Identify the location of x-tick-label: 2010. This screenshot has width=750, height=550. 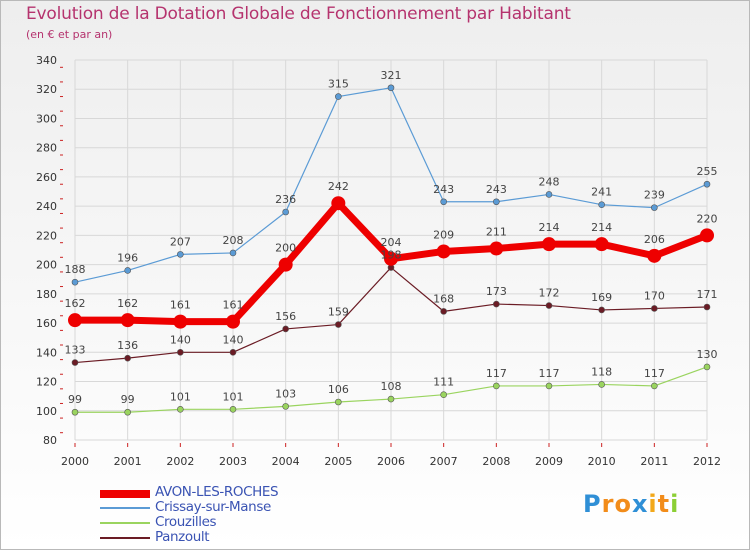
(602, 461).